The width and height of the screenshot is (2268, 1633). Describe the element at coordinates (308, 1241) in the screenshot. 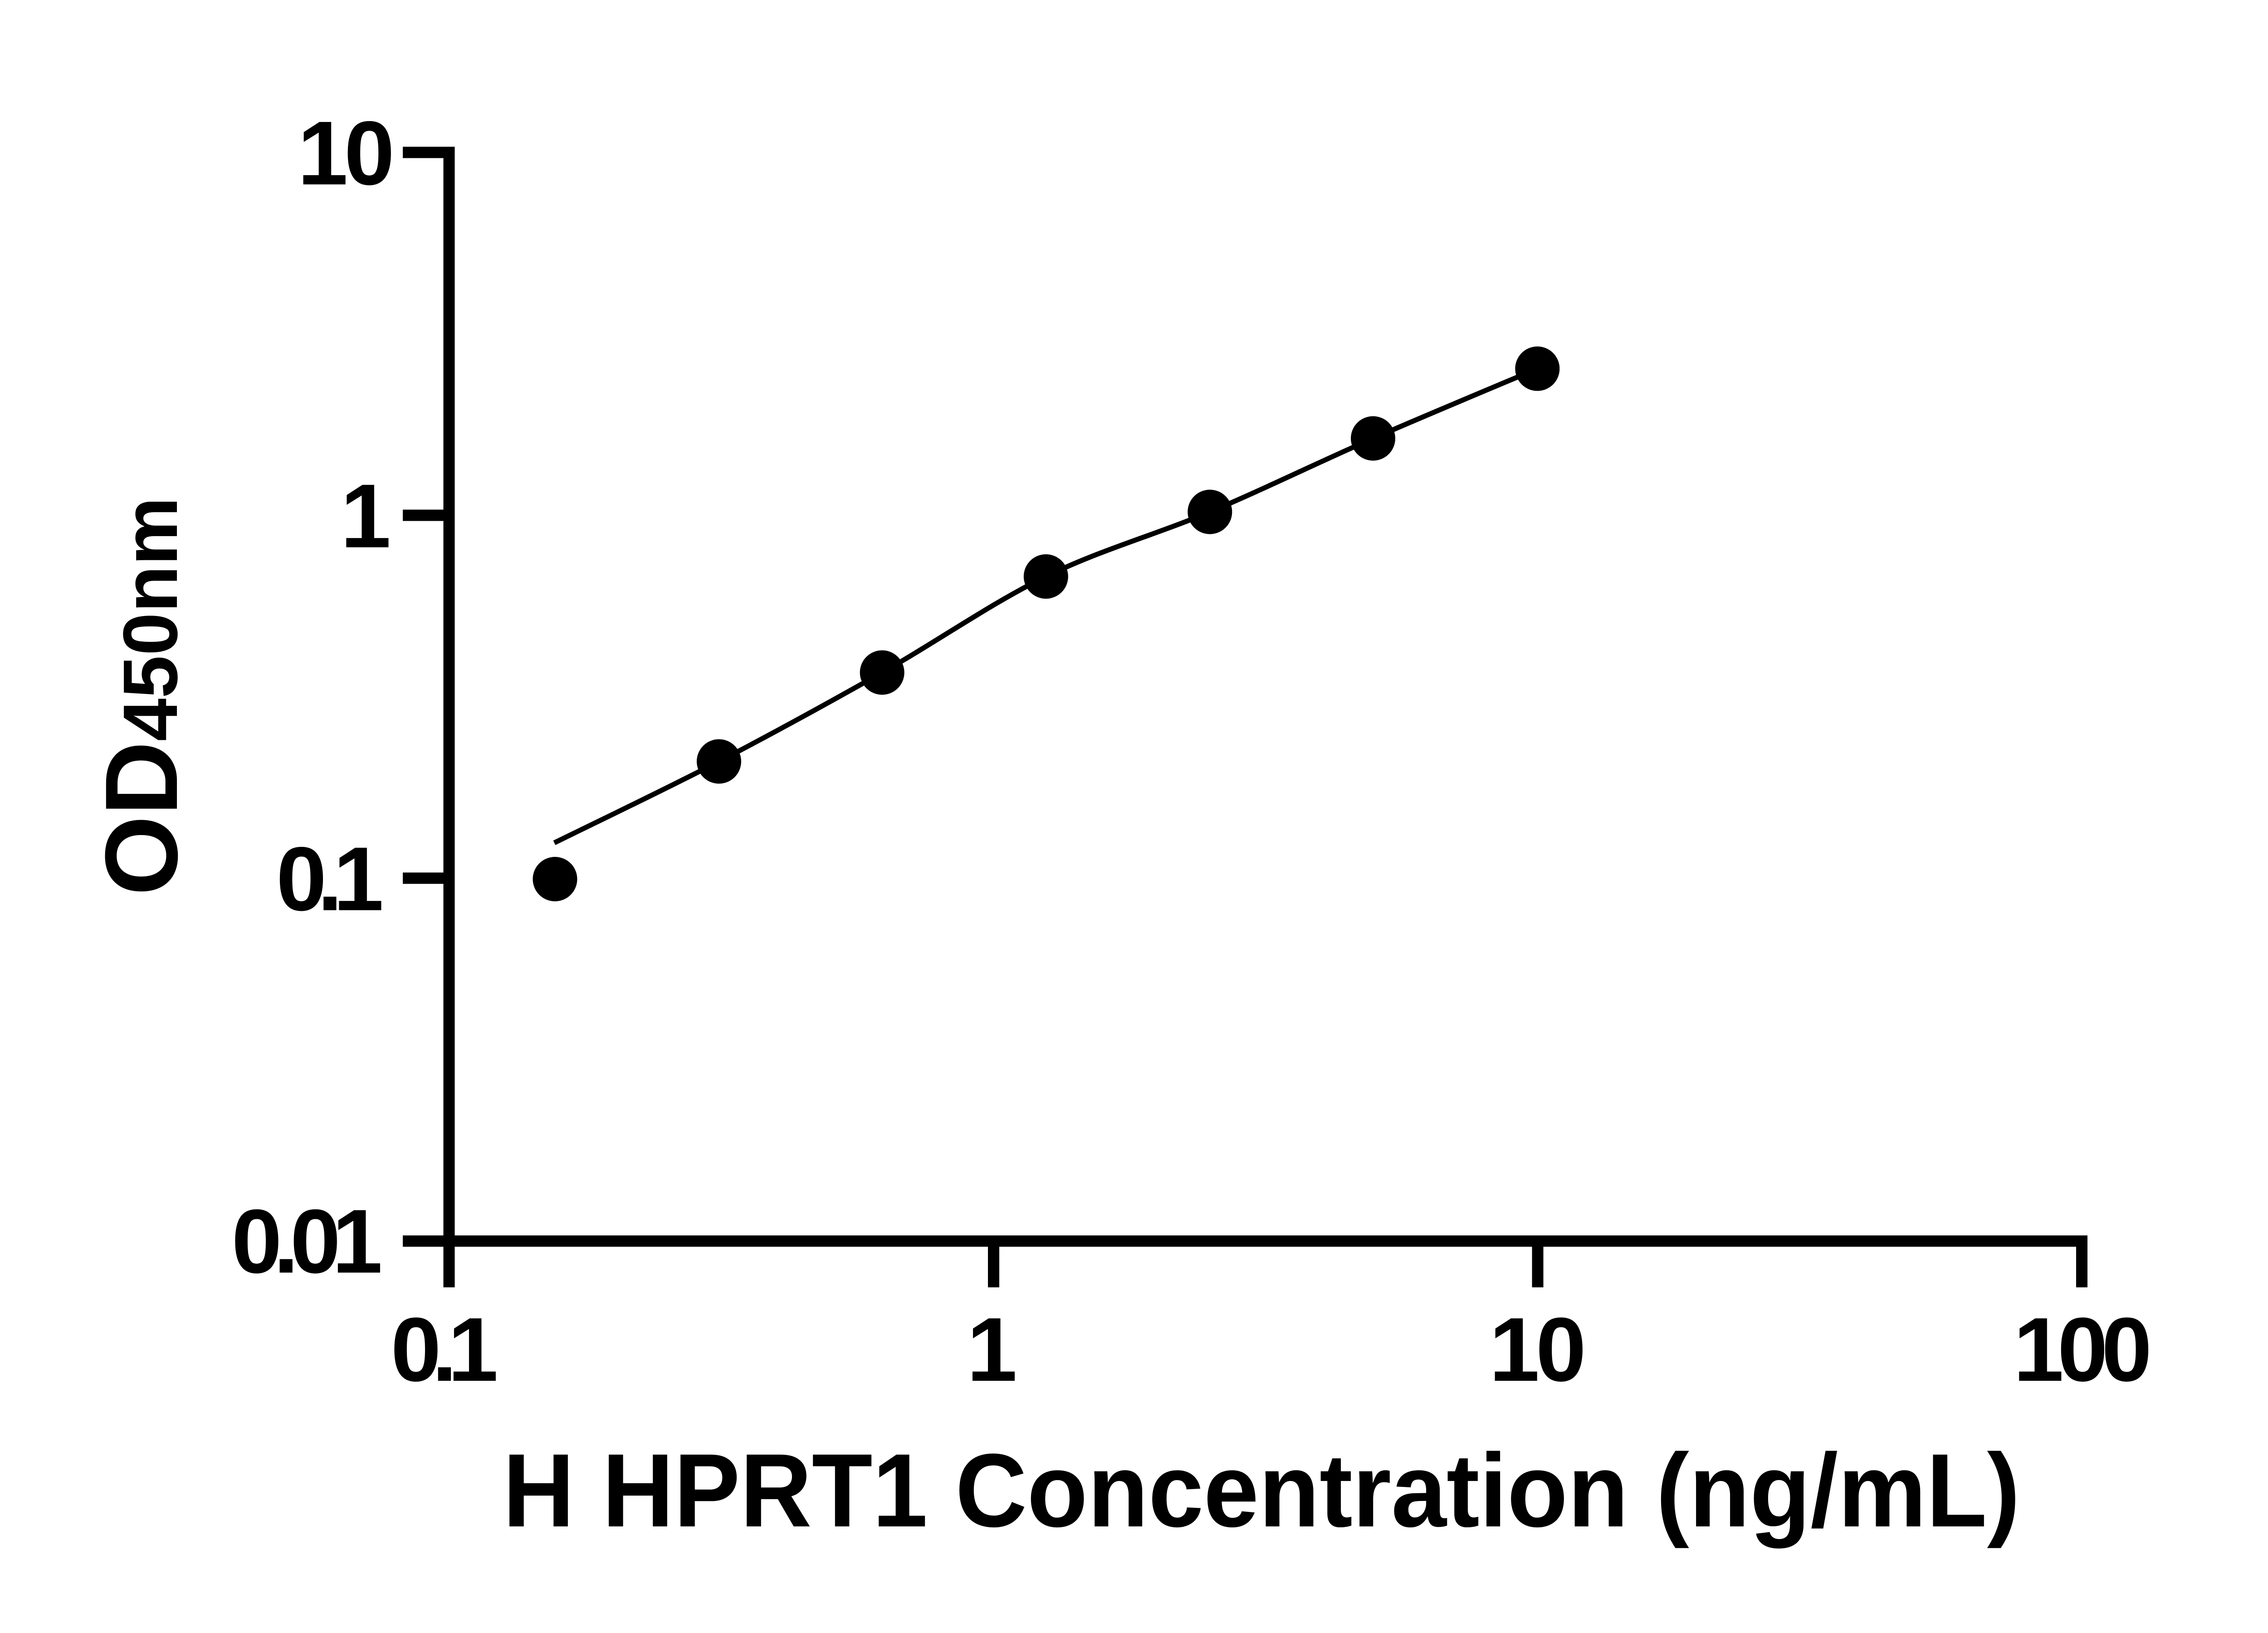

I see `svg-text: 0.01` at that location.